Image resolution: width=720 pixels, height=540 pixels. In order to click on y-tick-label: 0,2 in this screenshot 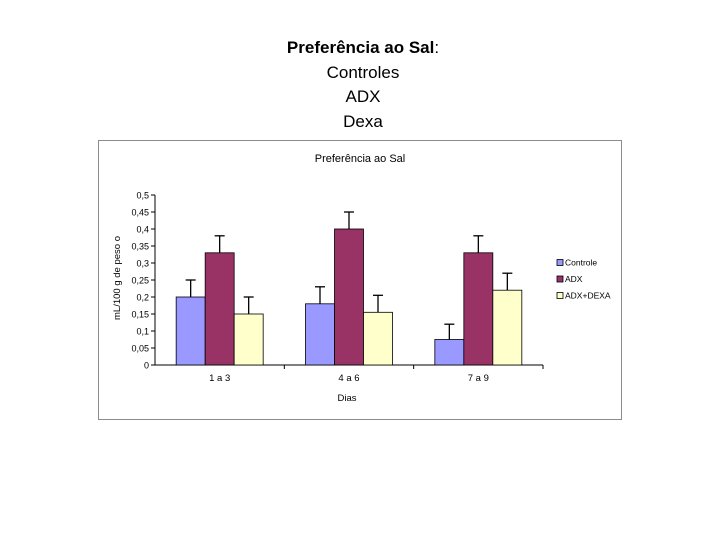, I will do `click(142, 298)`.